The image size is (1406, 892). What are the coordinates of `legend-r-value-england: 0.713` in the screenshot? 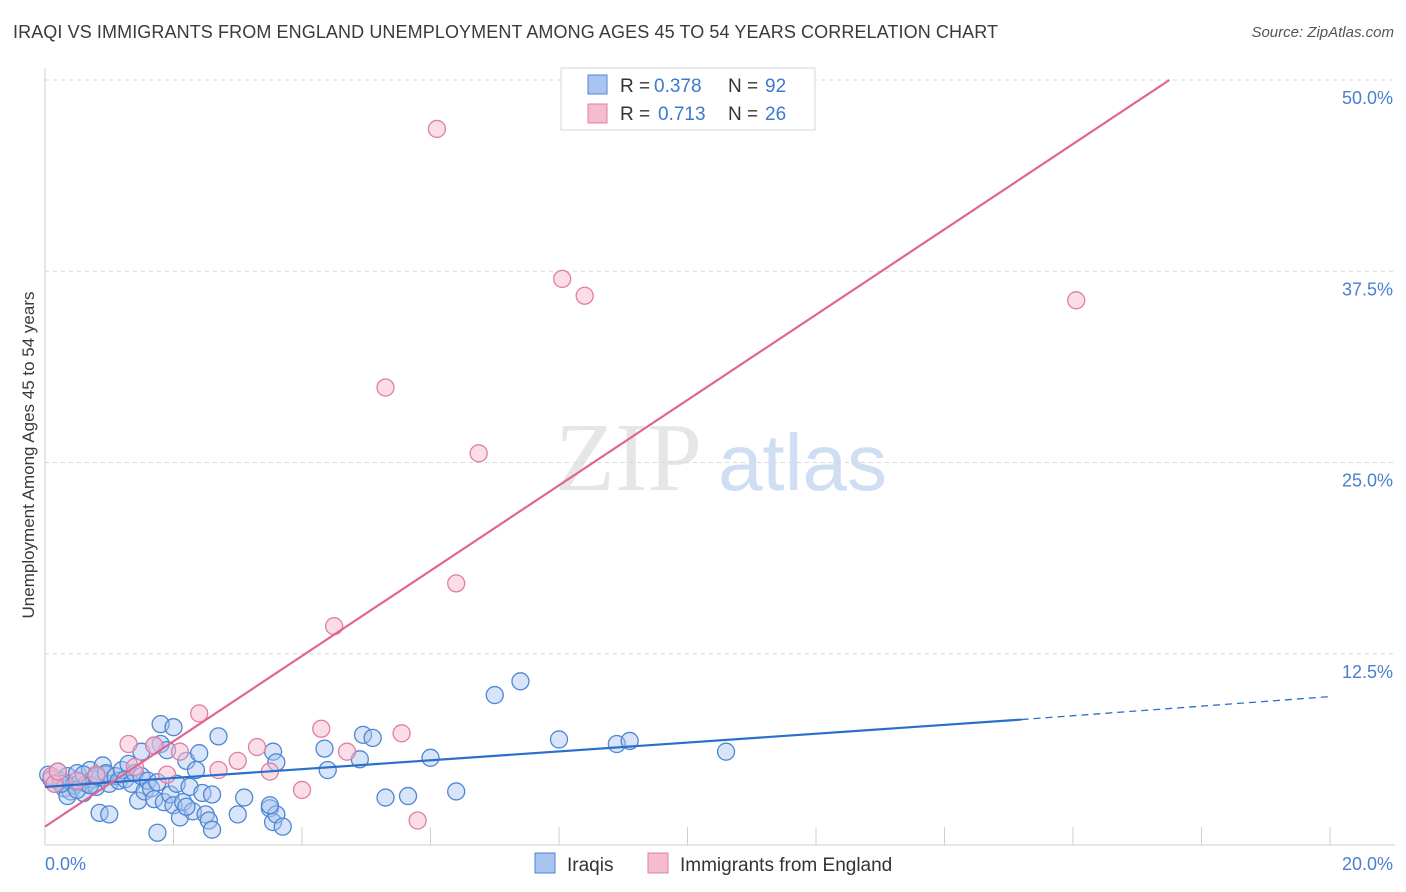 It's located at (682, 114).